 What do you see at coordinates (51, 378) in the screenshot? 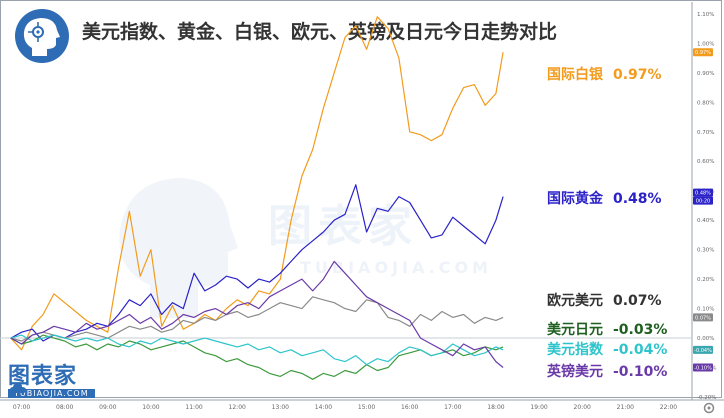
I see `bottom-logo: 图表家 TUBIAOJIA.COM` at bounding box center [51, 378].